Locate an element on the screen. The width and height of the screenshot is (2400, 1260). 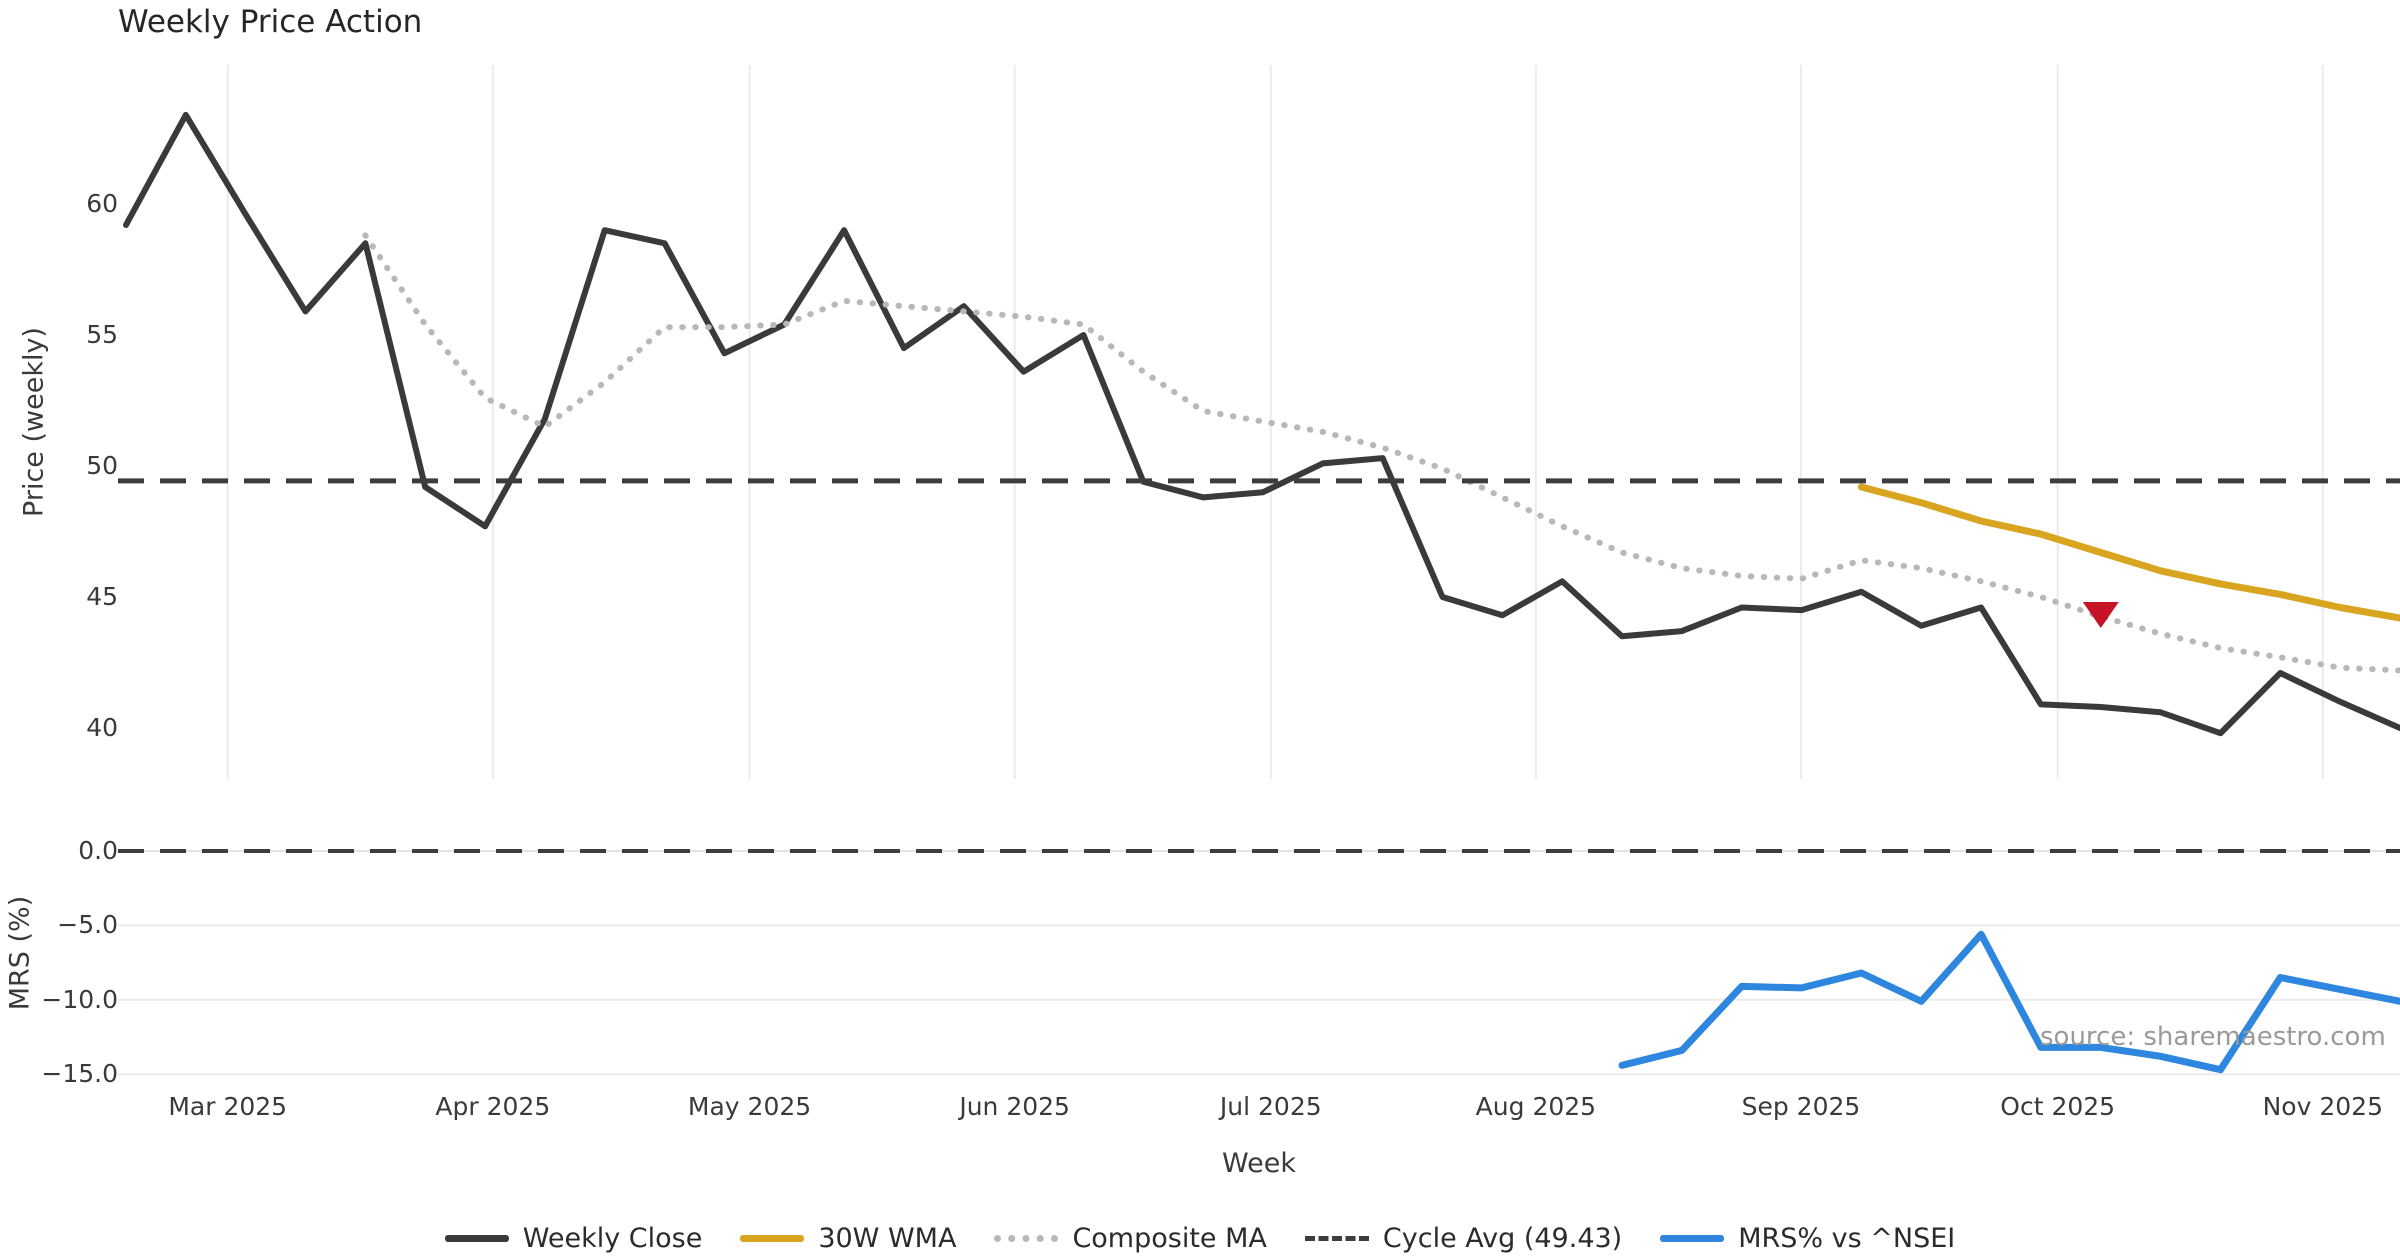
month-x-tick-label: May 2025 is located at coordinates (749, 1106).